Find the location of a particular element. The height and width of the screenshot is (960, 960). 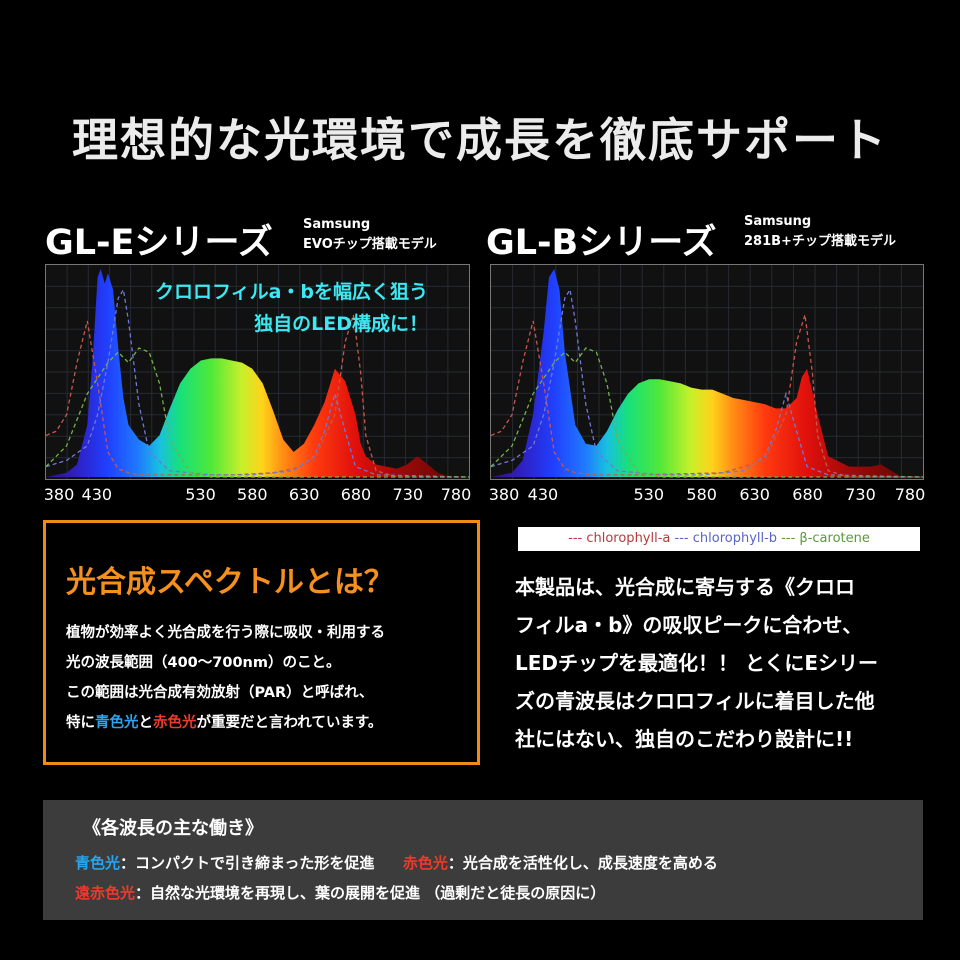

spectrum-chart-b-svg is located at coordinates (707, 372).